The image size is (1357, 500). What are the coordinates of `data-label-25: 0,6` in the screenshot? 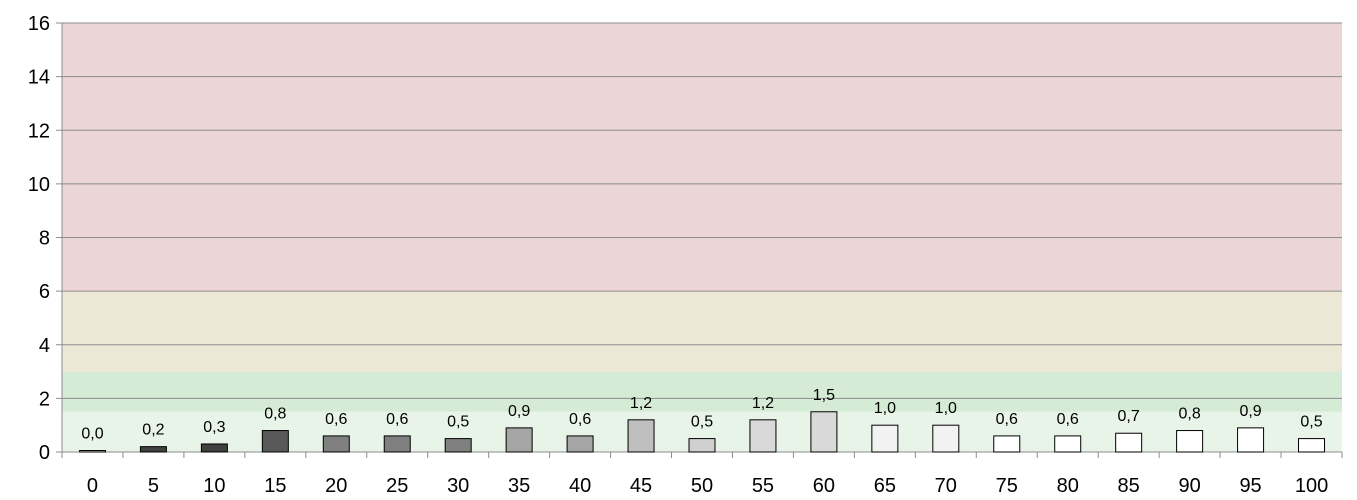 It's located at (397, 419).